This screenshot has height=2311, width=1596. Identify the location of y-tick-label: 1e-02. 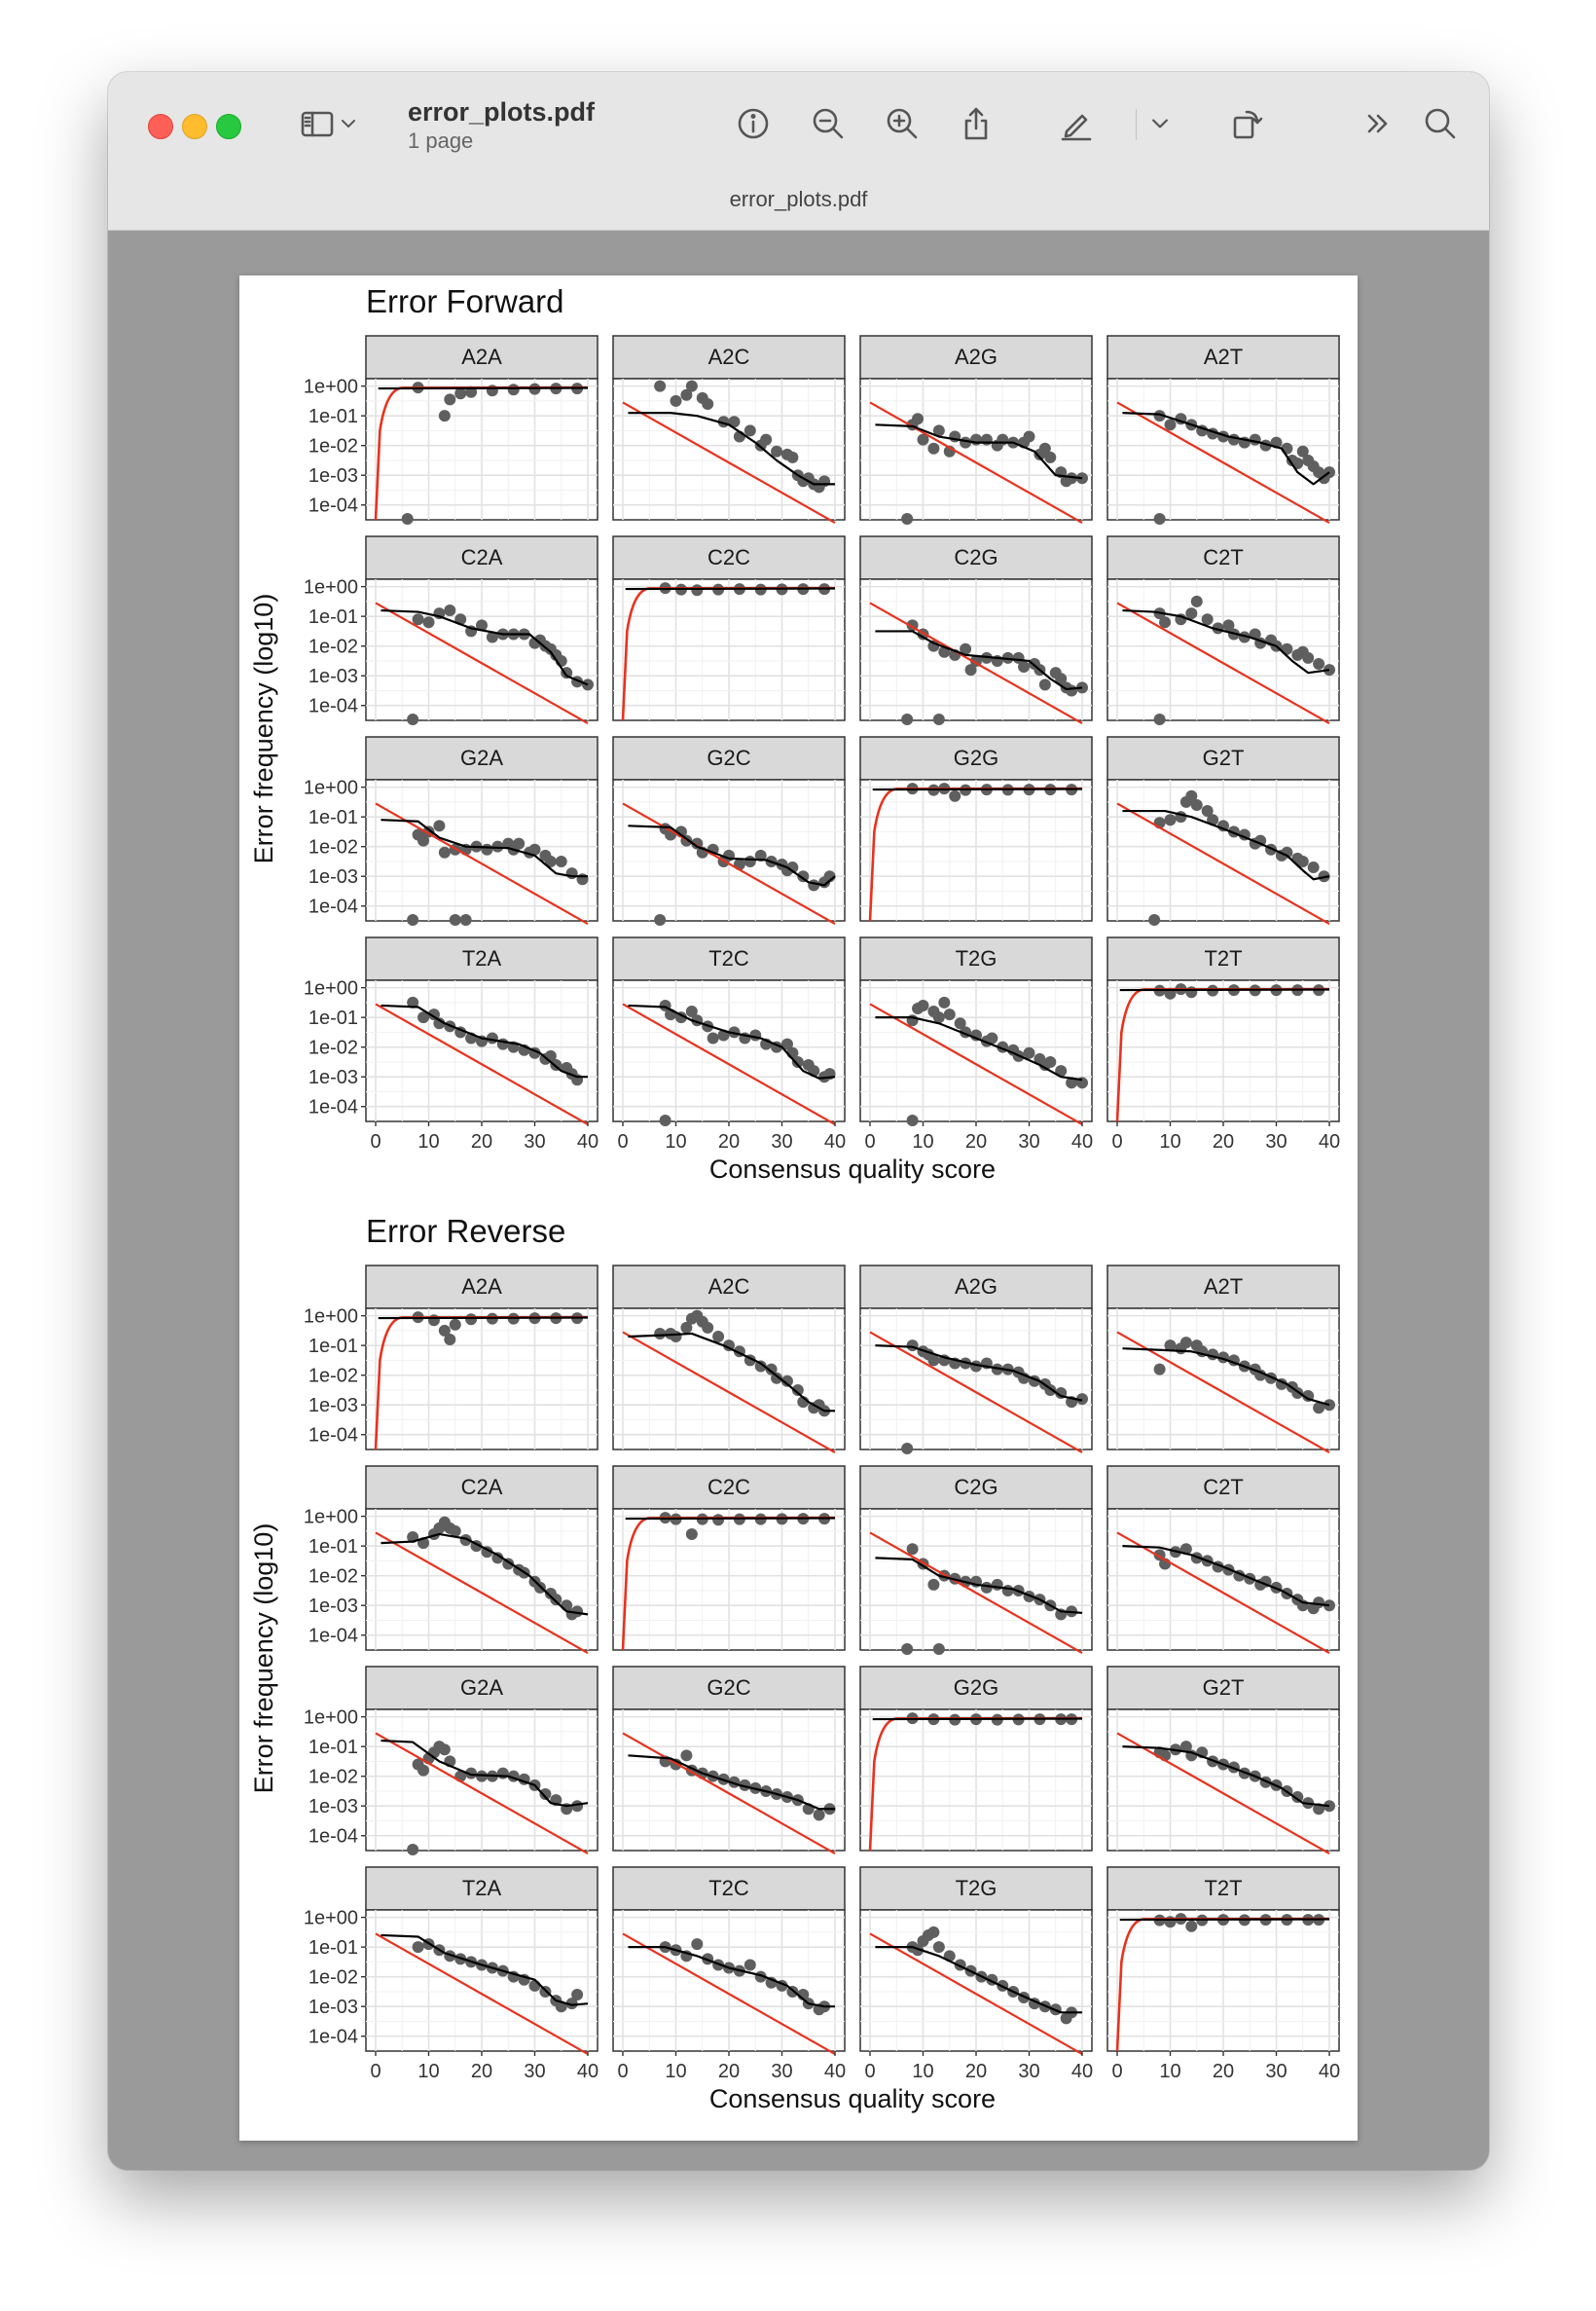
(333, 1376).